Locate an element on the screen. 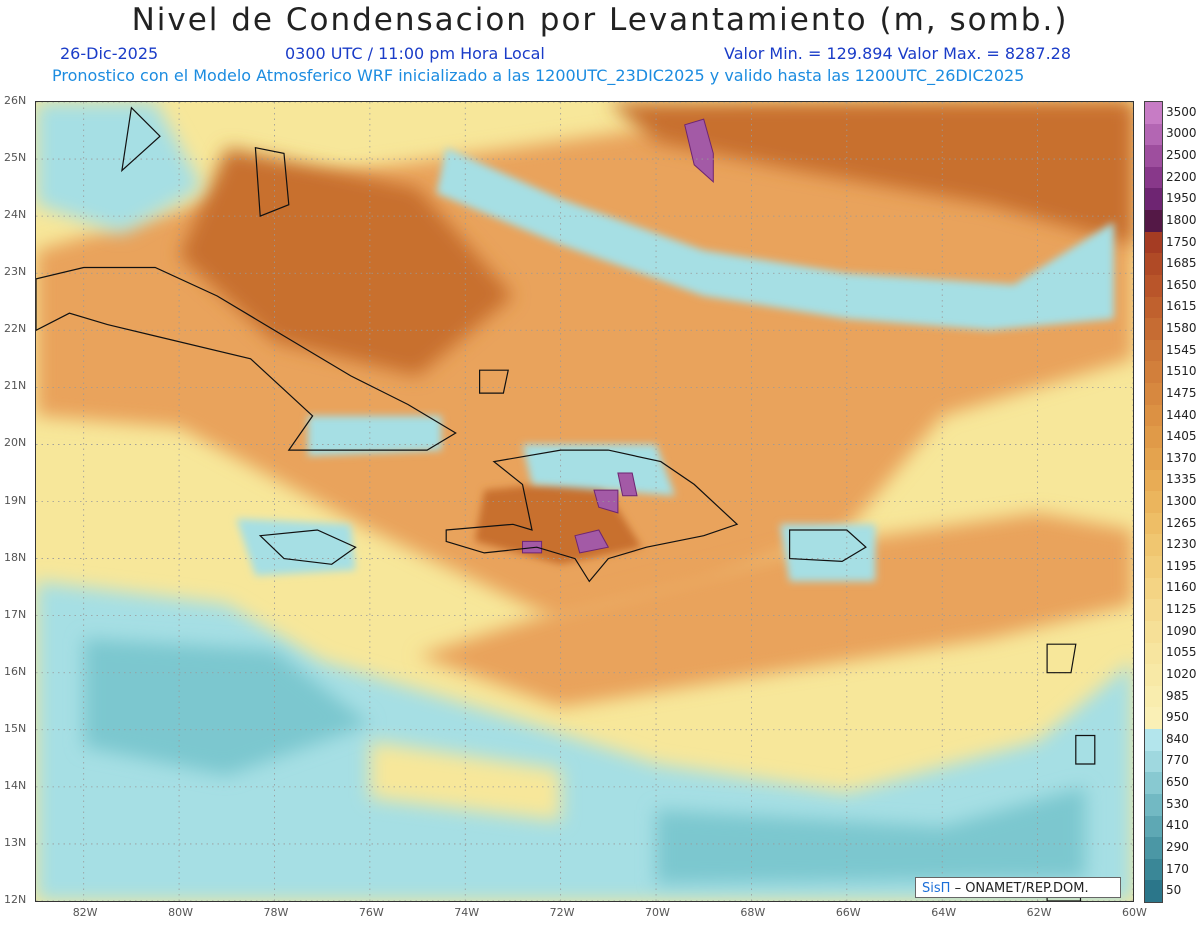 The width and height of the screenshot is (1200, 927). colorbar-label: 1370 is located at coordinates (1181, 457).